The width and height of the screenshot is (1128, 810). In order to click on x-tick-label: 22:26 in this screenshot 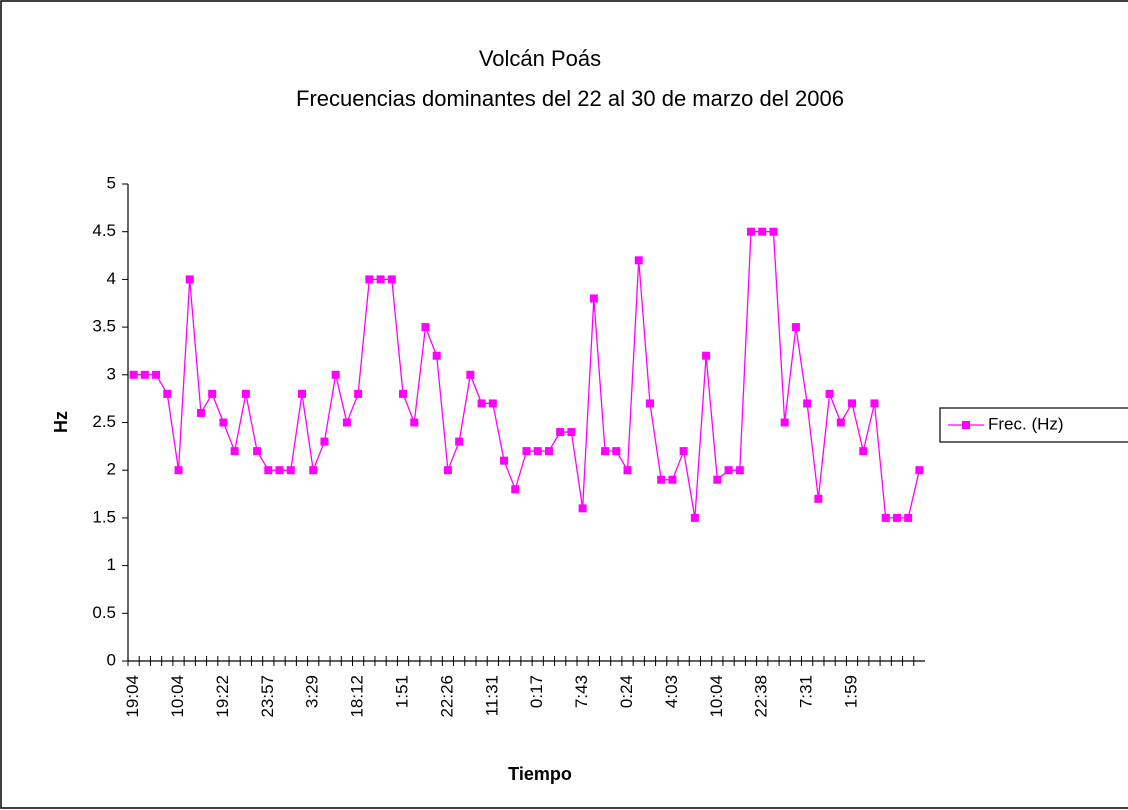, I will do `click(446, 696)`.